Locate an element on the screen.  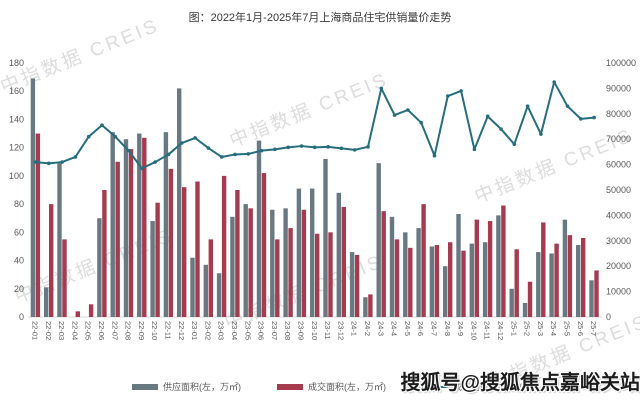
y-axis-left-tick: 160 is located at coordinates (16, 91).